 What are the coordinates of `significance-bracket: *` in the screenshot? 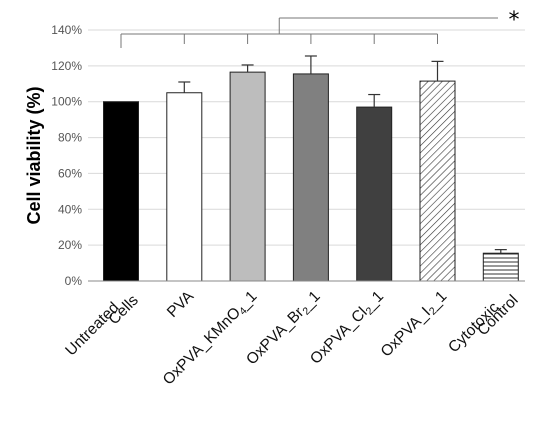 It's located at (320, 28).